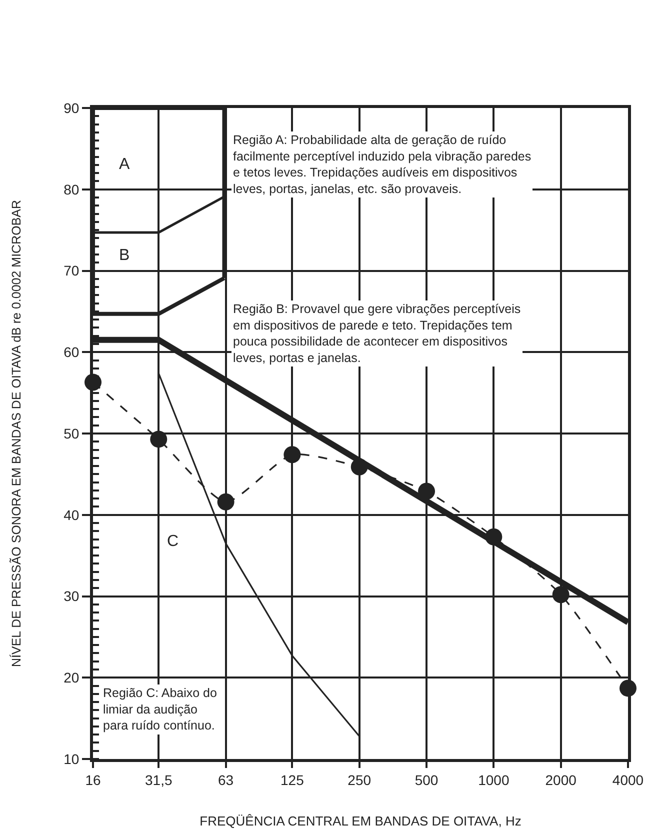  I want to click on y-tick-label: 70, so click(72, 270).